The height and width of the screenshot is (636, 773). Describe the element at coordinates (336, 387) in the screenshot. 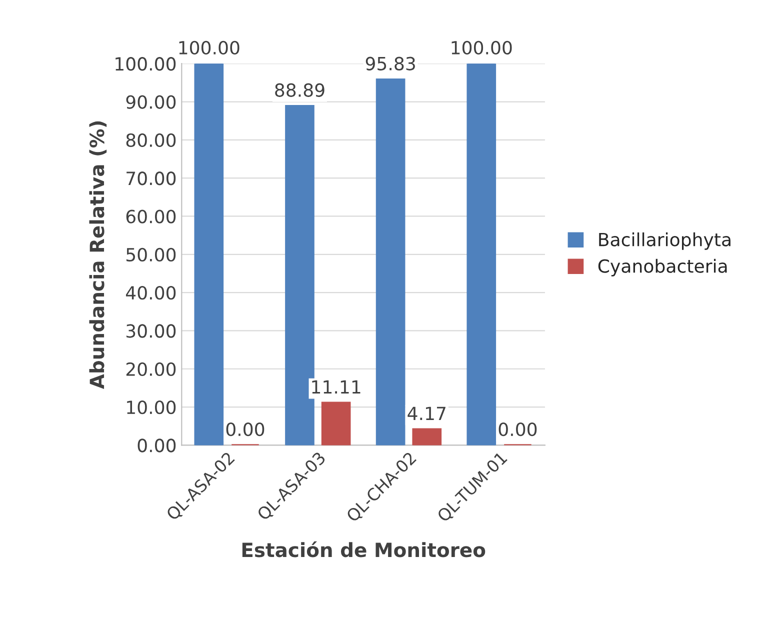

I see `data-label: 11.11` at that location.